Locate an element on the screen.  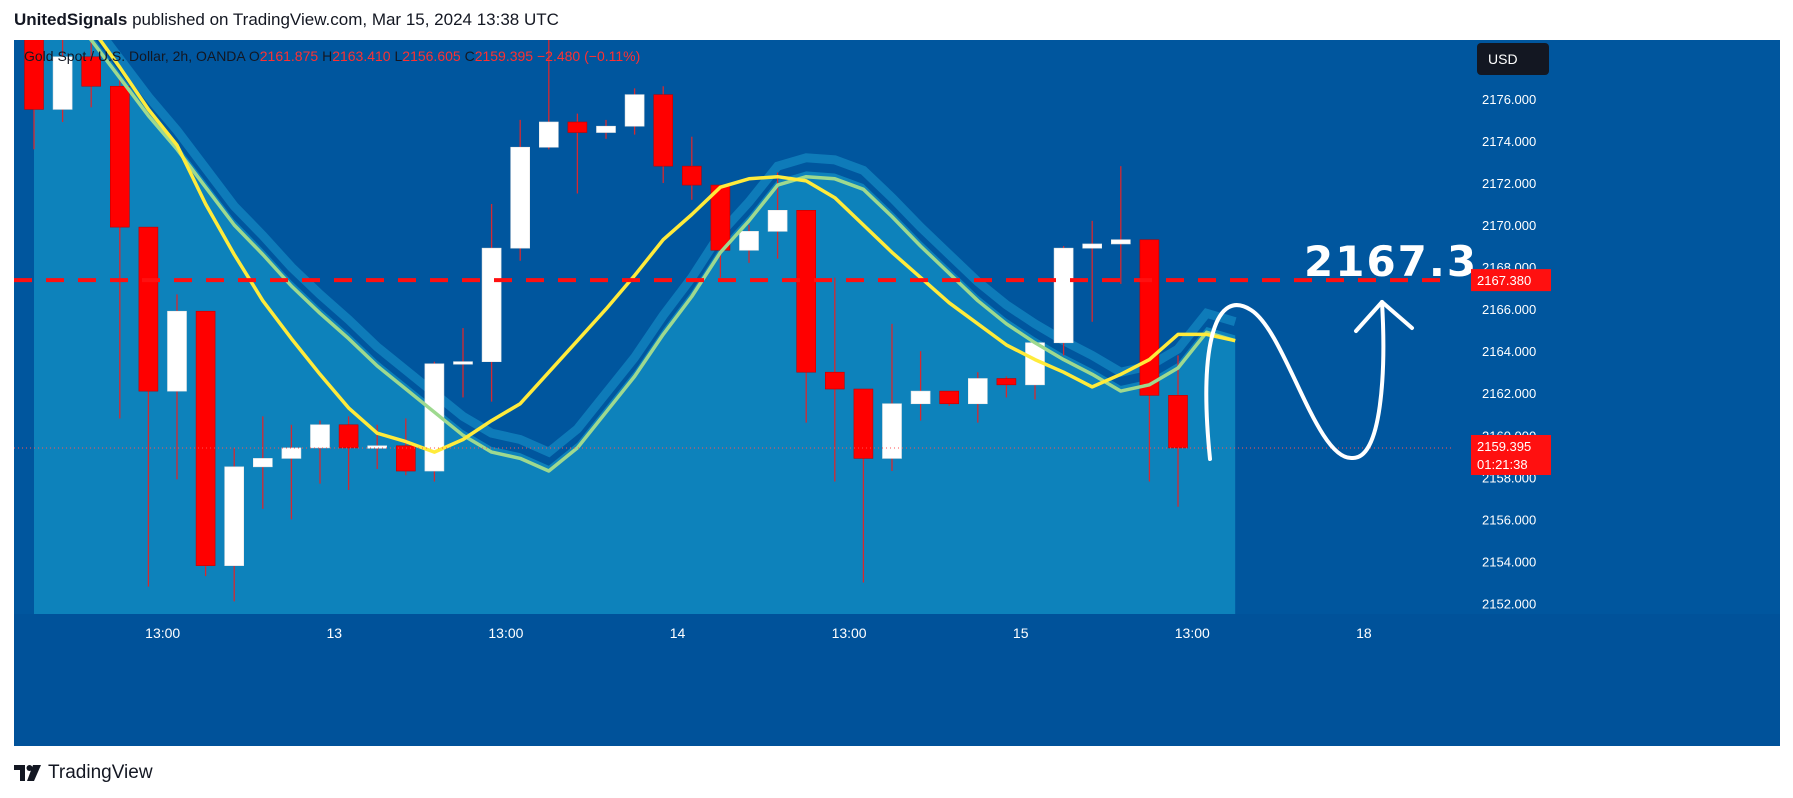
target-annotation: 2167.3 is located at coordinates (1391, 261).